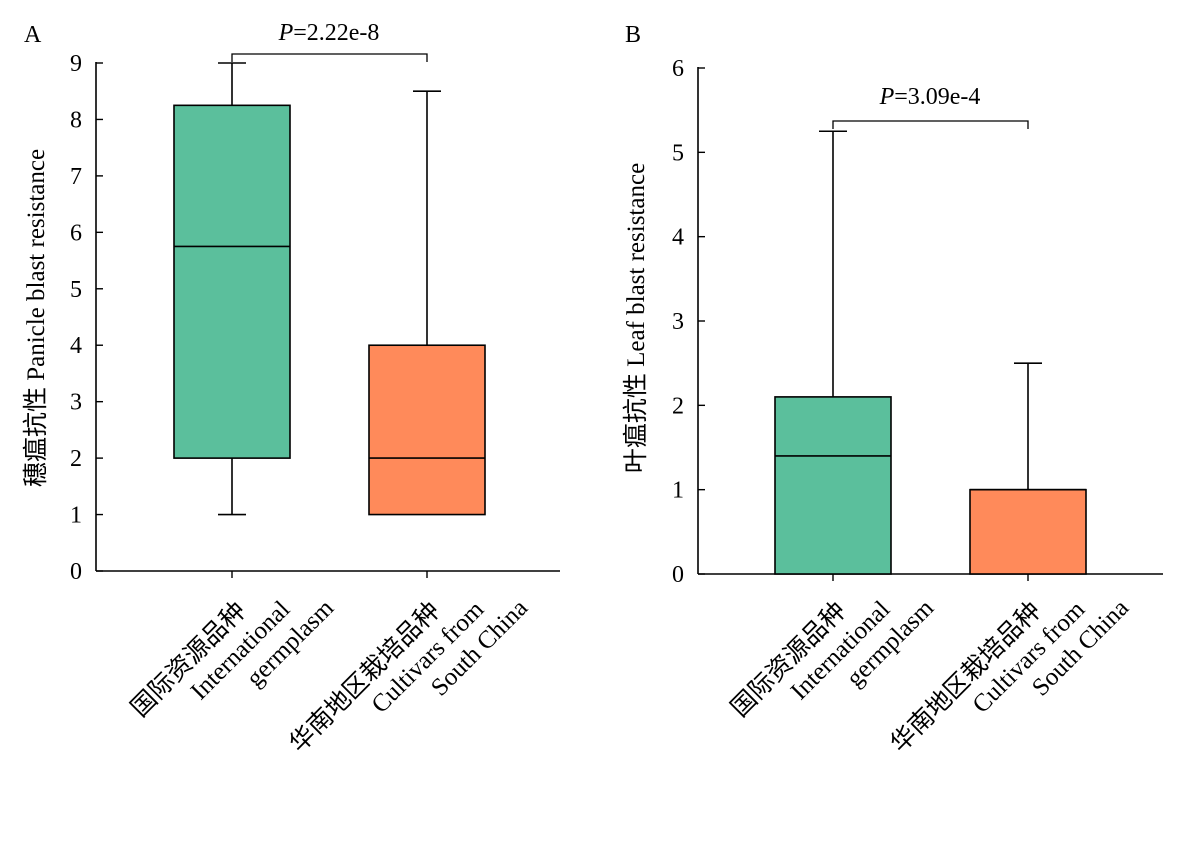 The image size is (1187, 848). Describe the element at coordinates (930, 352) in the screenshot. I see `panel-b-boxes` at that location.